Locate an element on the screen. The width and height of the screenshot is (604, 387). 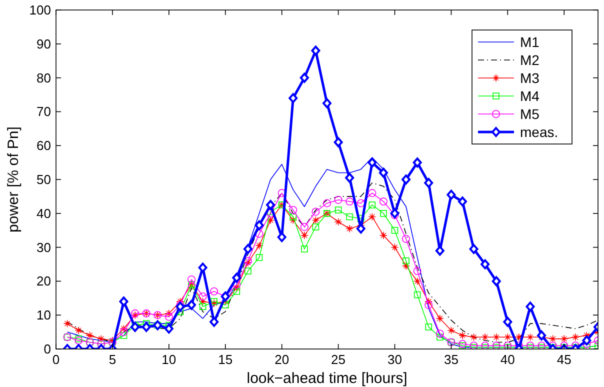
x-tick-label: 45 is located at coordinates (564, 359).